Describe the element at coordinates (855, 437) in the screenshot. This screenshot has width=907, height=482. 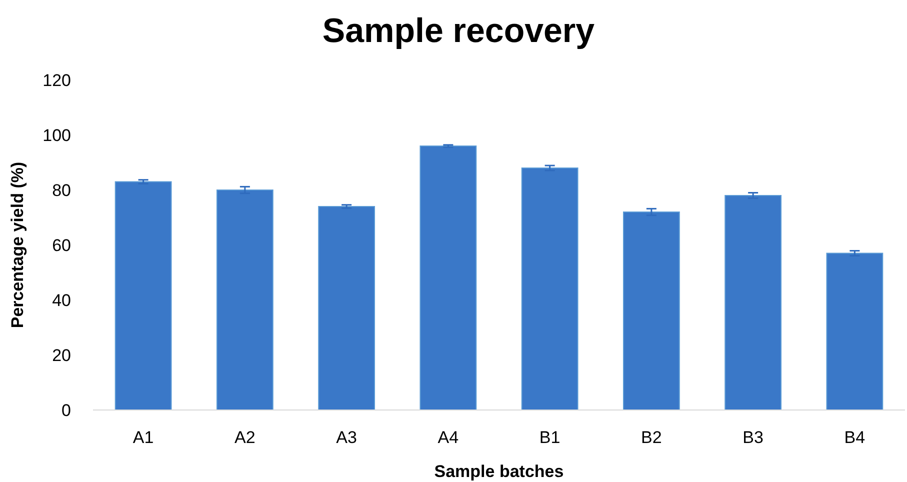
I see `x-tick-label: B4` at that location.